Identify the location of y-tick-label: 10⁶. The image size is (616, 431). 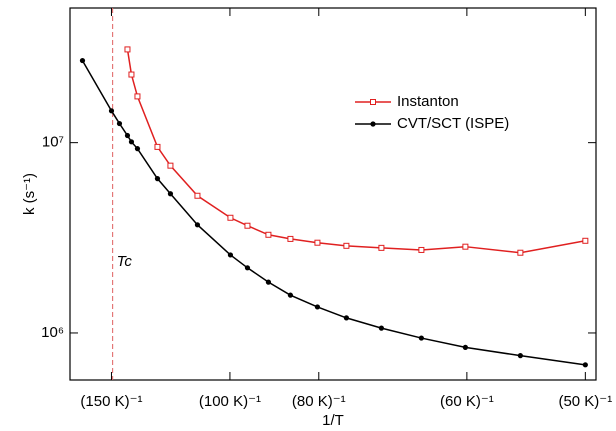
(52, 332).